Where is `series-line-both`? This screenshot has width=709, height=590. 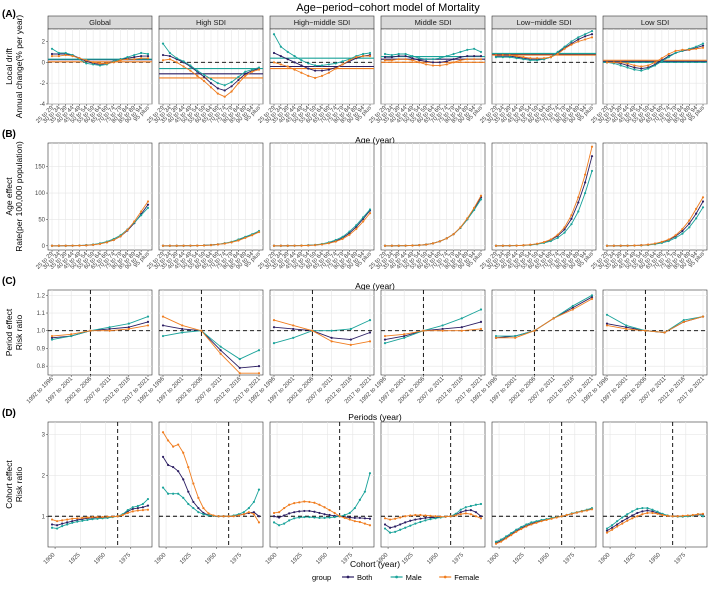
series-line-both is located at coordinates (211, 346).